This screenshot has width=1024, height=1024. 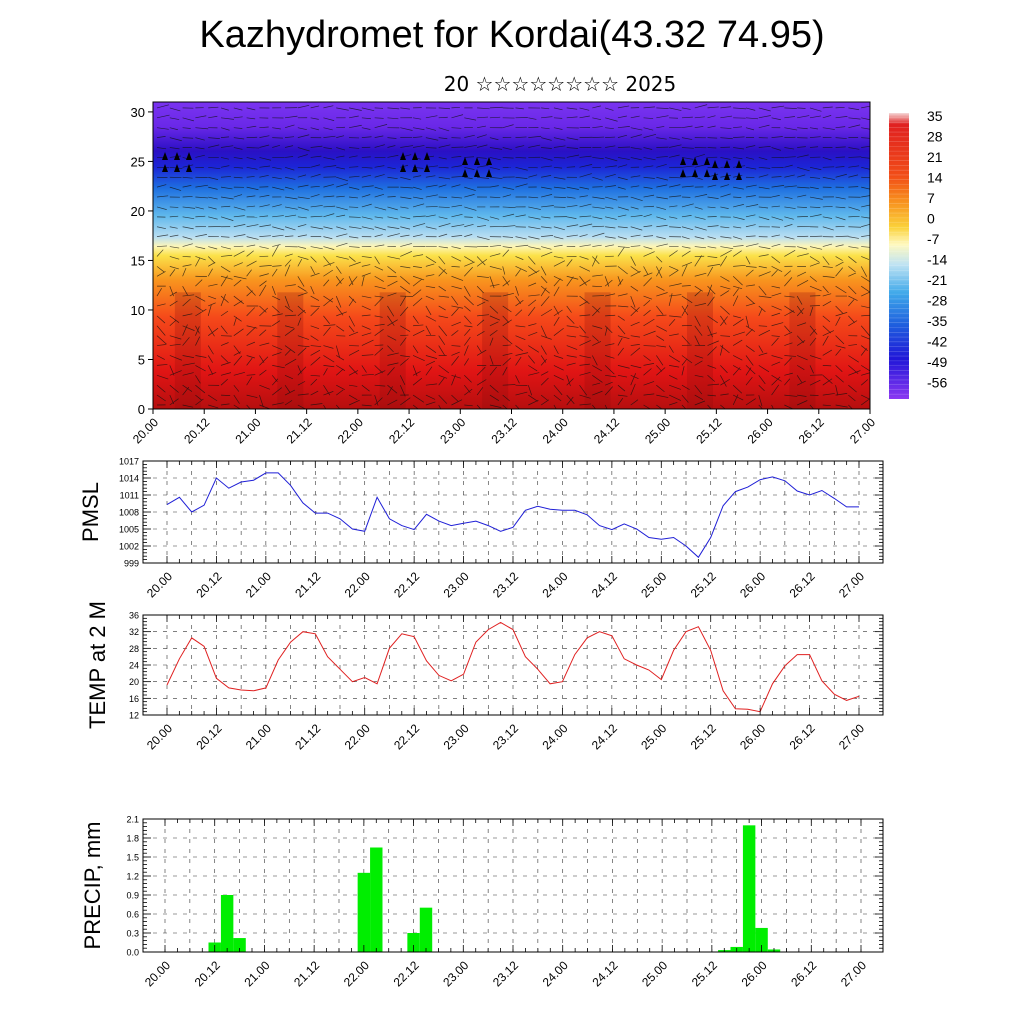 What do you see at coordinates (513, 512) in the screenshot?
I see `grid` at bounding box center [513, 512].